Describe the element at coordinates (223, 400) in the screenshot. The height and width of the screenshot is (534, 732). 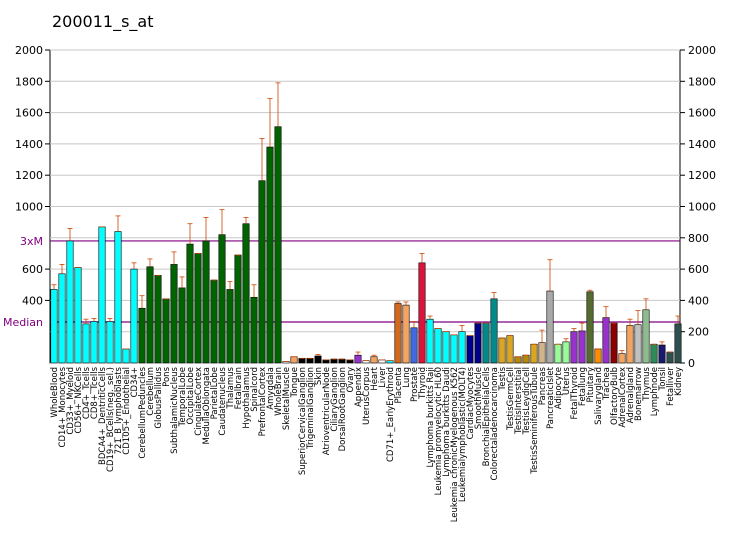
I see `x-tick-label: Caudatenucleus` at that location.